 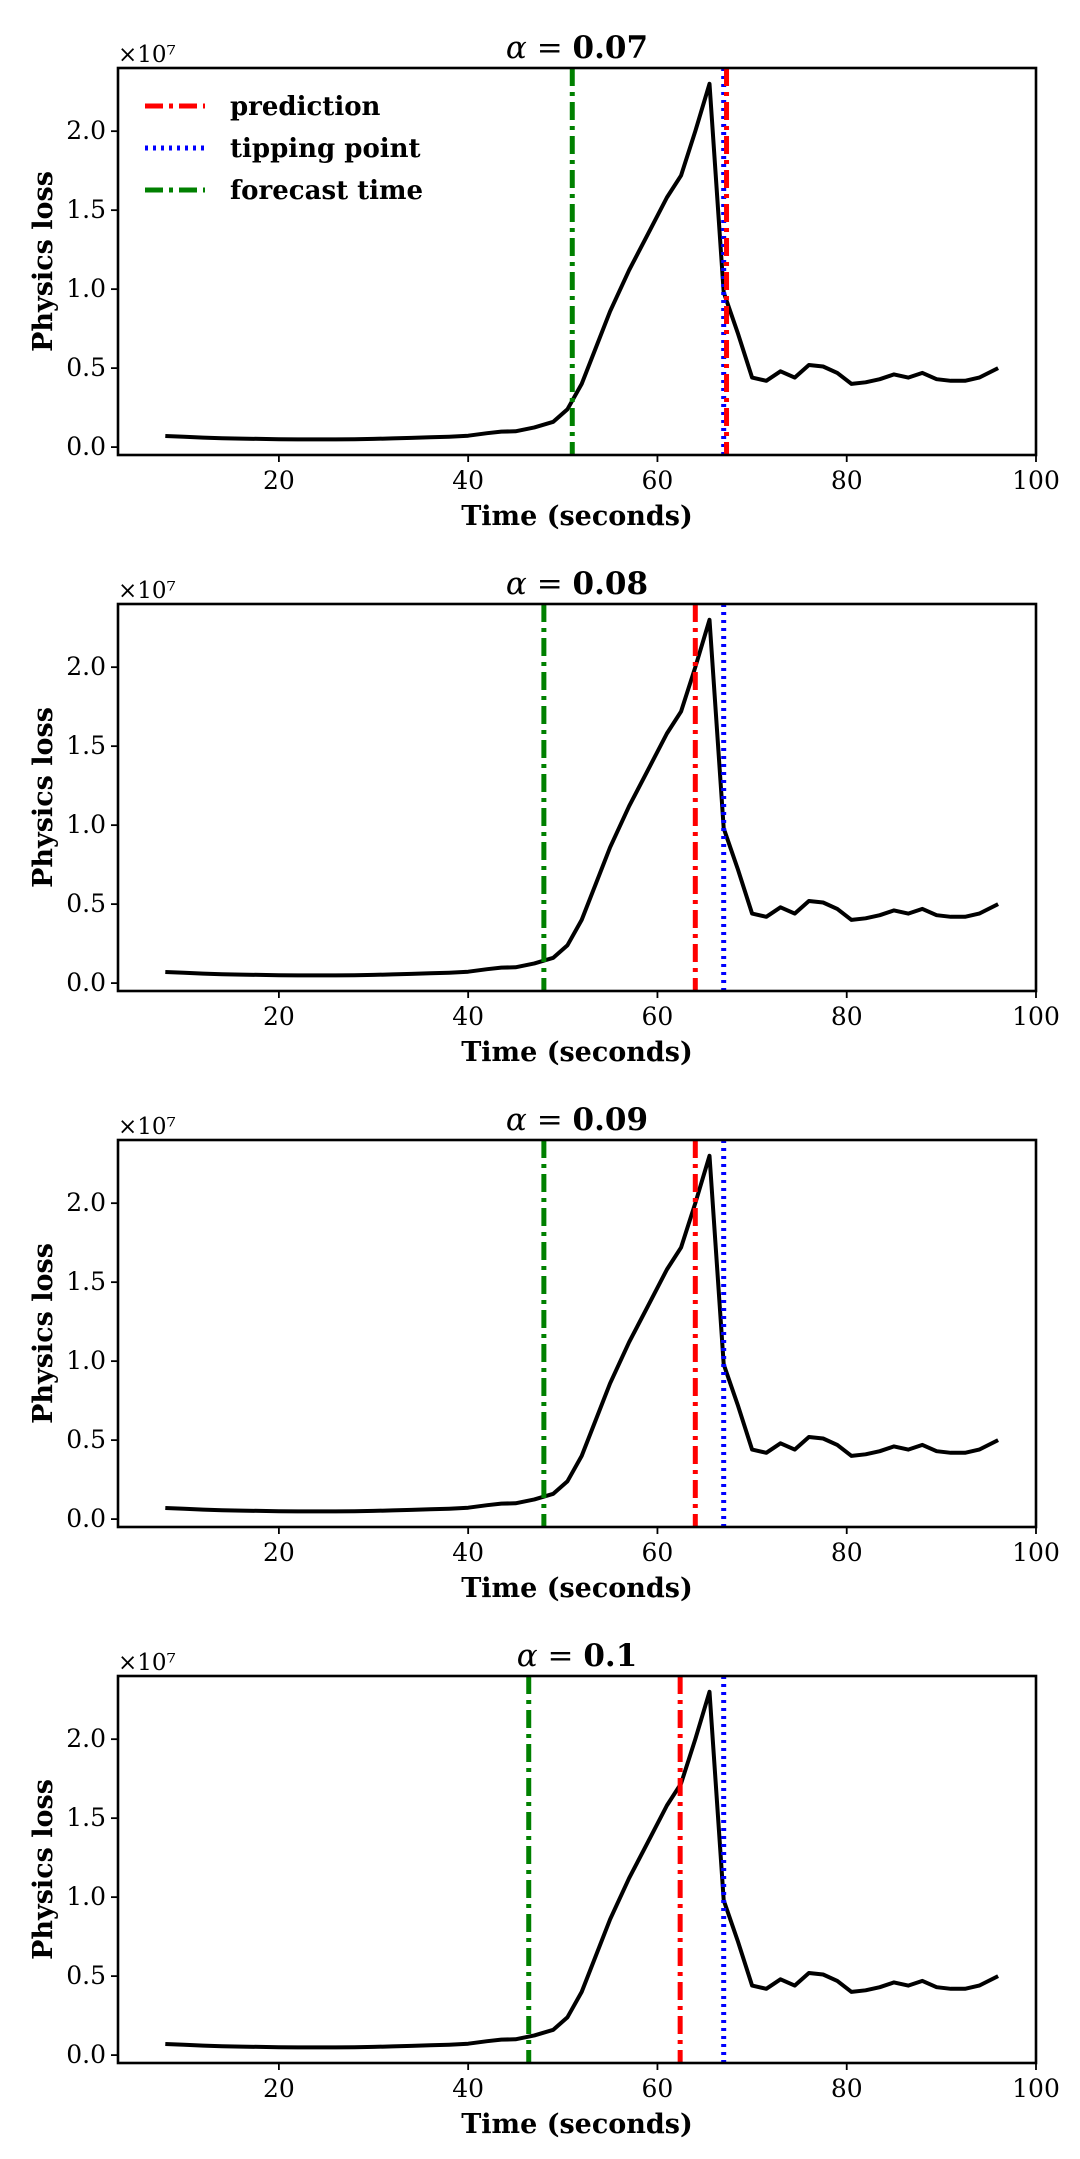 I want to click on legend-label: prediction, so click(x=305, y=107).